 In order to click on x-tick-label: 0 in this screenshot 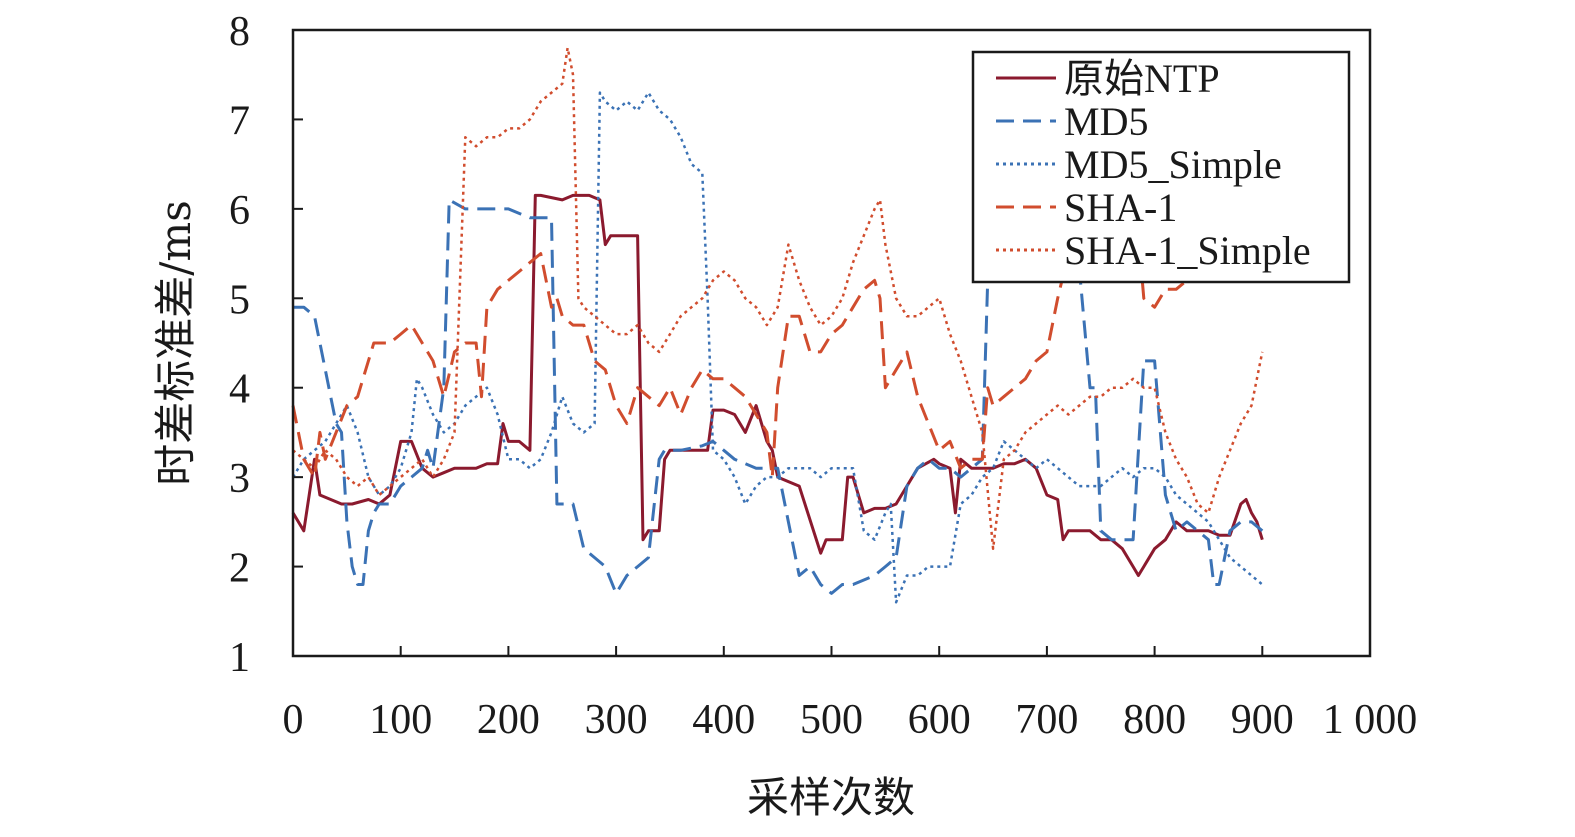, I will do `click(293, 720)`.